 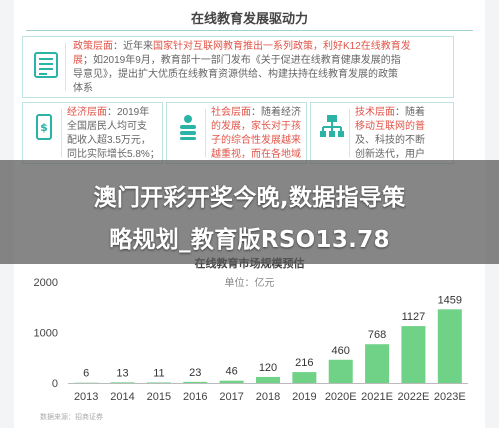 I want to click on money-phone-icon: $, so click(x=44, y=127).